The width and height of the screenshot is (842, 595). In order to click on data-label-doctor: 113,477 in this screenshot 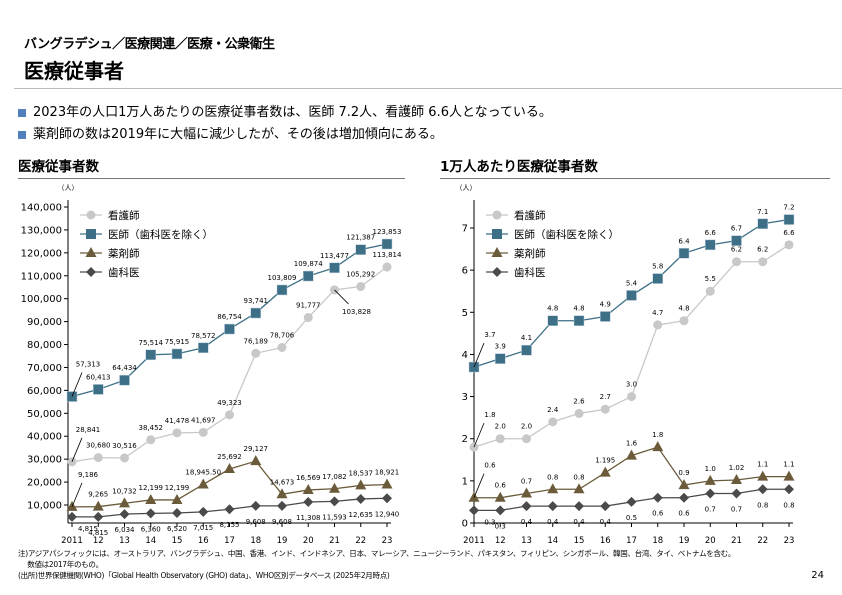, I will do `click(334, 256)`.